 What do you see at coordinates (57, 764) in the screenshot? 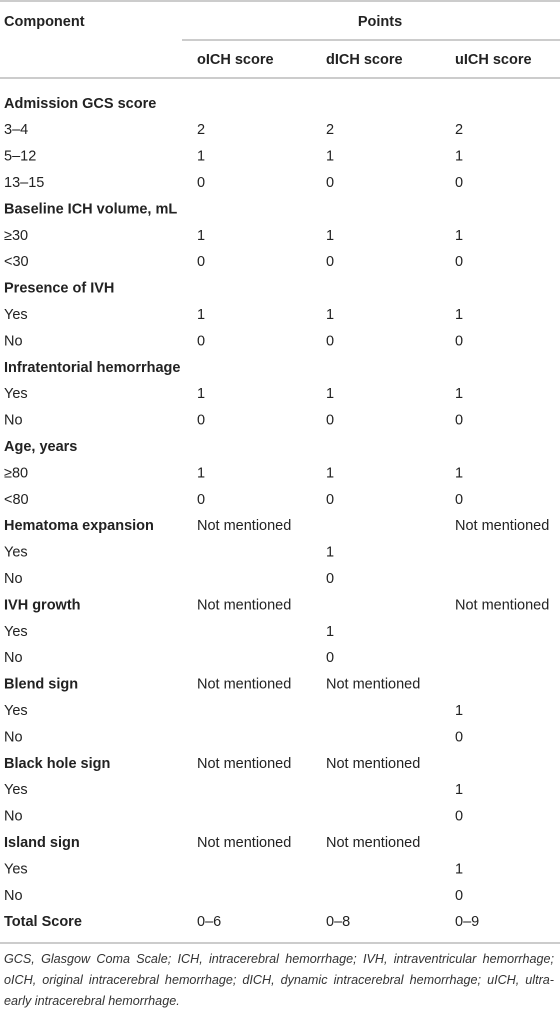
I see `row-label: Black hole sign` at bounding box center [57, 764].